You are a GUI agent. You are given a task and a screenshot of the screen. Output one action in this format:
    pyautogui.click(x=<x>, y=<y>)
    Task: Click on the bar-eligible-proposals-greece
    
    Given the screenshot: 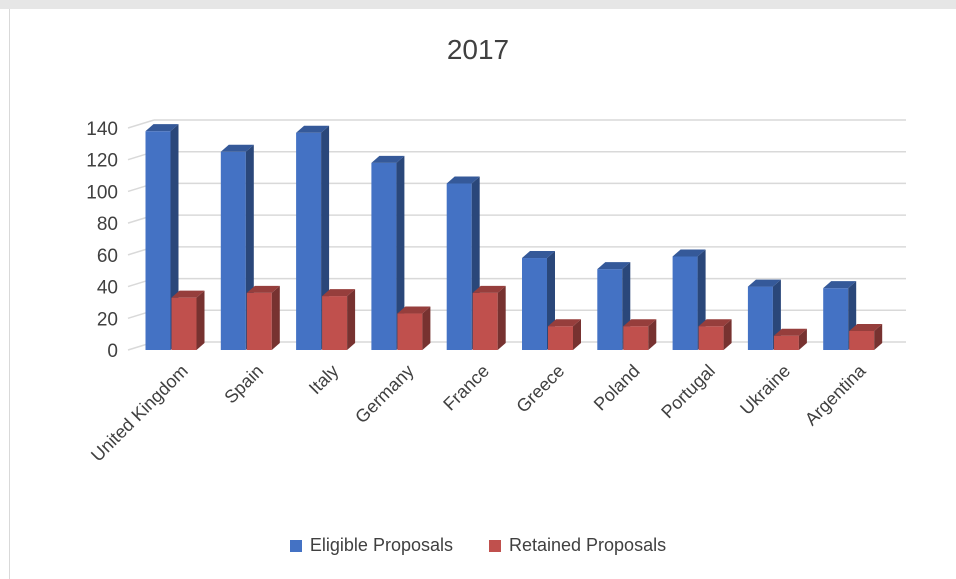 What is the action you would take?
    pyautogui.click(x=534, y=304)
    